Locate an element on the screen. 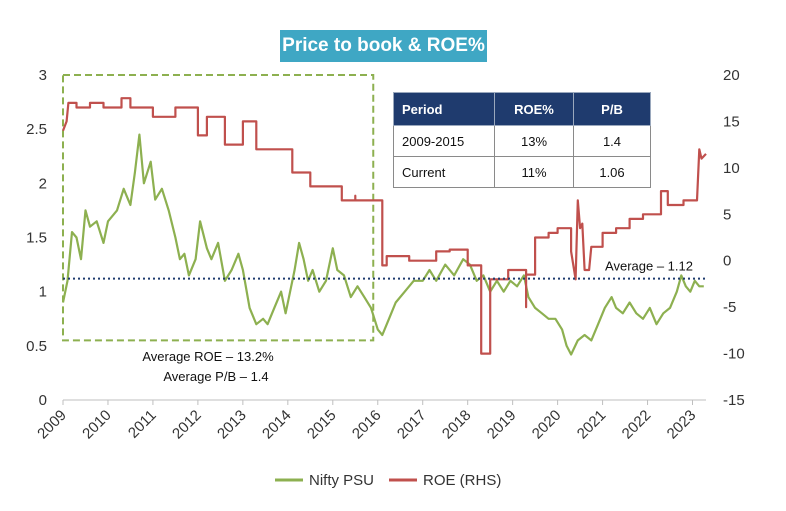  y-right-tick-label: 20 is located at coordinates (731, 75).